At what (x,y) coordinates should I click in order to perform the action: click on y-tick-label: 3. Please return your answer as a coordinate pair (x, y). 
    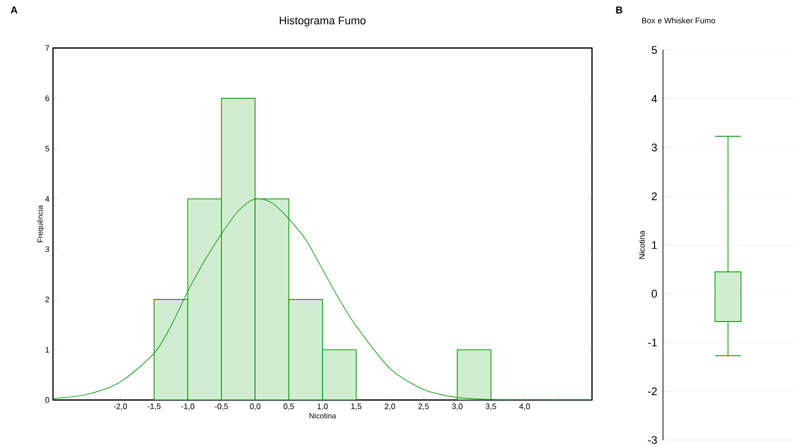
    Looking at the image, I should click on (654, 148).